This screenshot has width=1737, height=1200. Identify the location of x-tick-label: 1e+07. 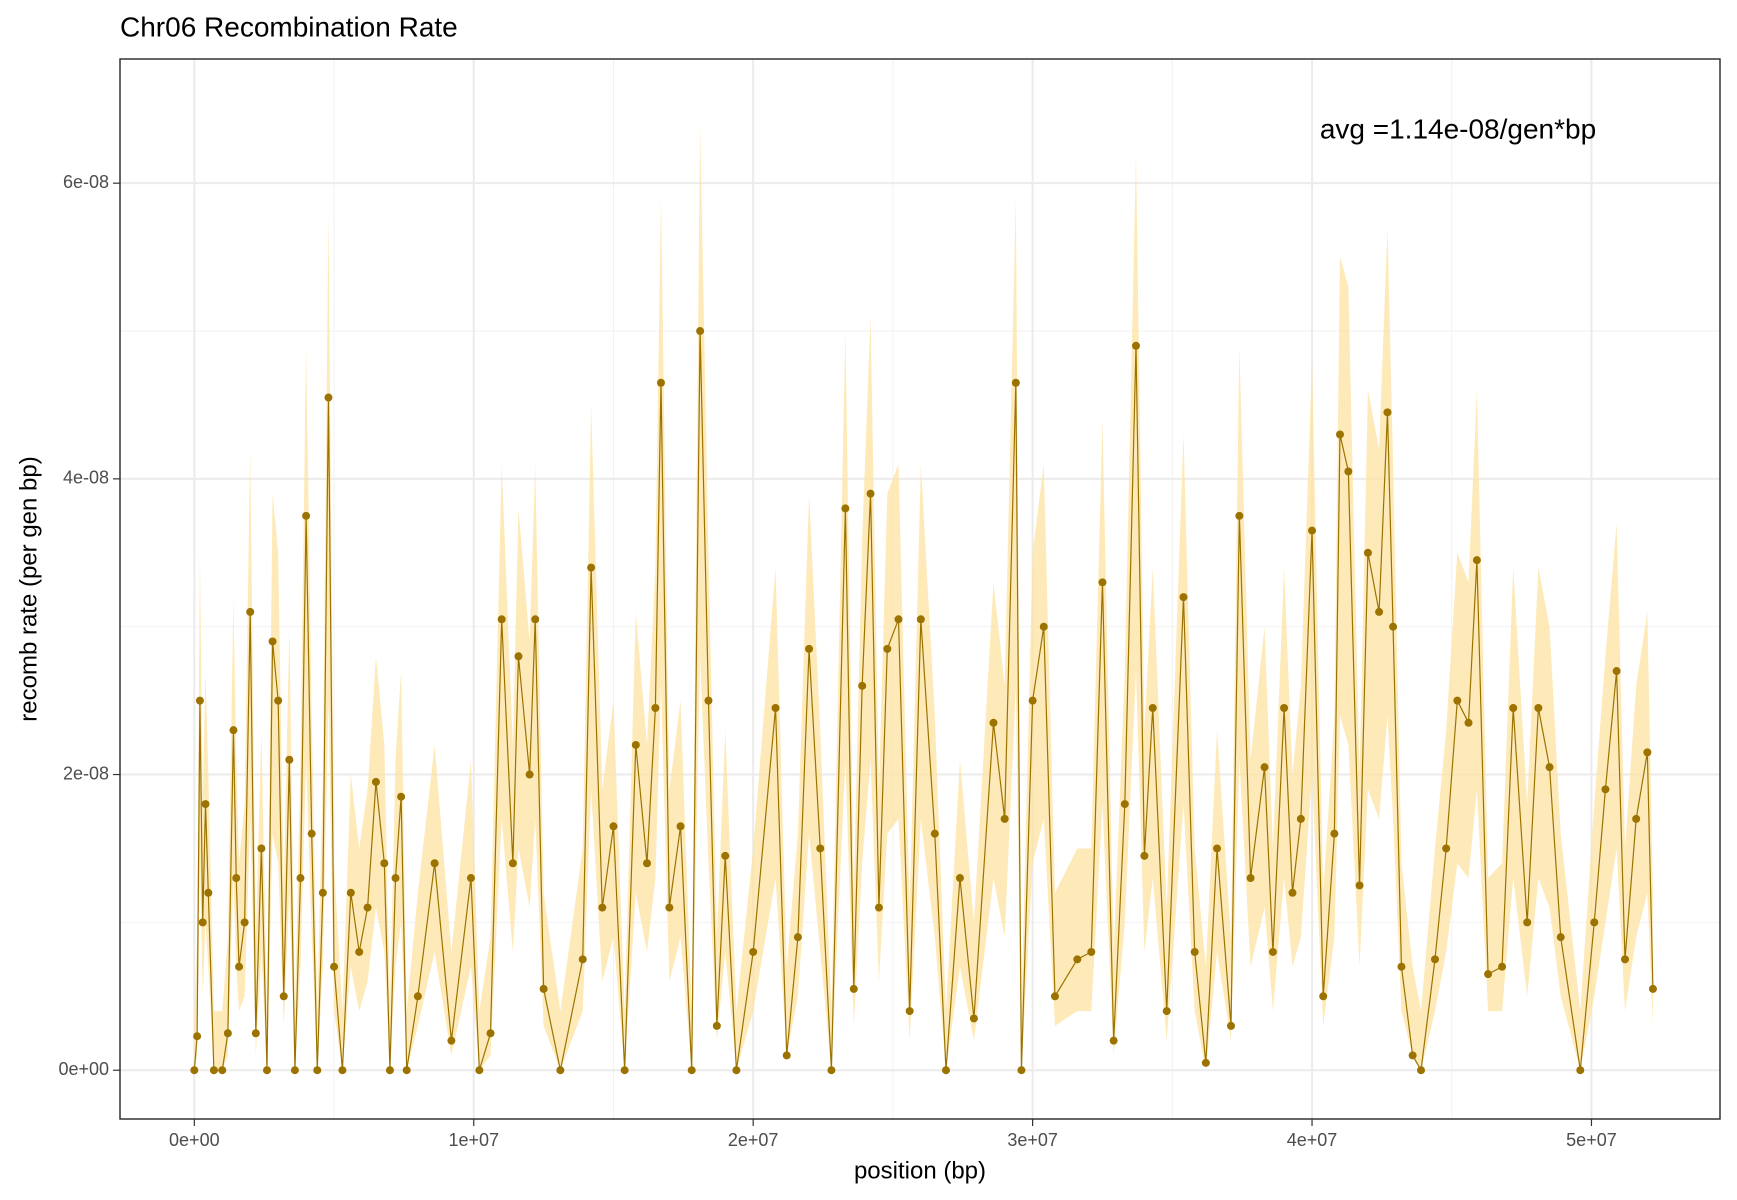
(473, 1140).